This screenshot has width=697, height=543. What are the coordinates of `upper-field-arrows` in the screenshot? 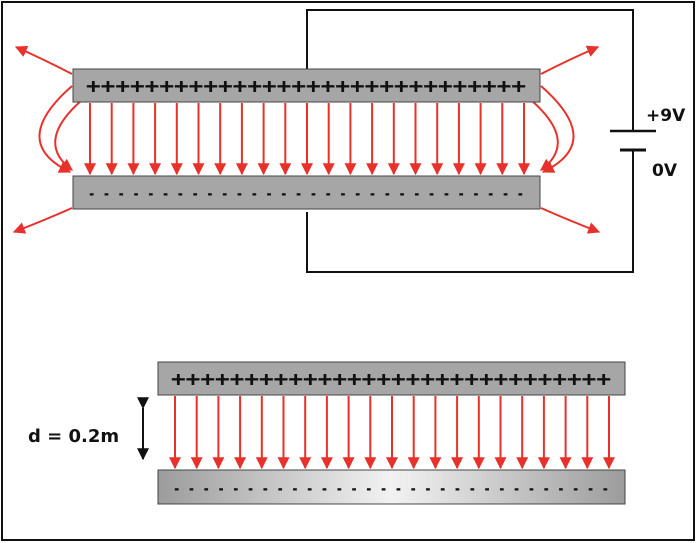 It's located at (307, 139).